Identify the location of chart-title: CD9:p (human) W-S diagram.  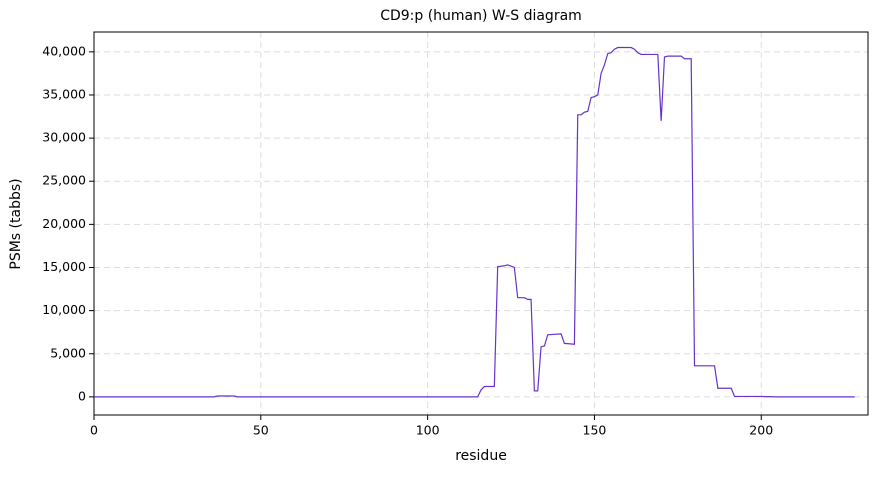
(481, 16).